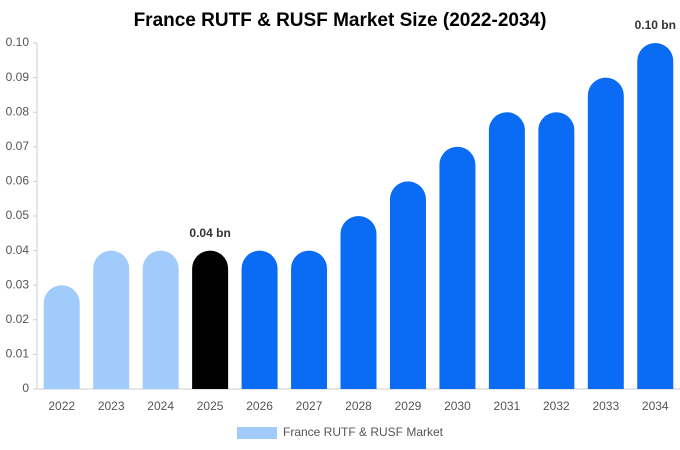 The width and height of the screenshot is (680, 450). What do you see at coordinates (605, 406) in the screenshot?
I see `x-tick-label: 2033` at bounding box center [605, 406].